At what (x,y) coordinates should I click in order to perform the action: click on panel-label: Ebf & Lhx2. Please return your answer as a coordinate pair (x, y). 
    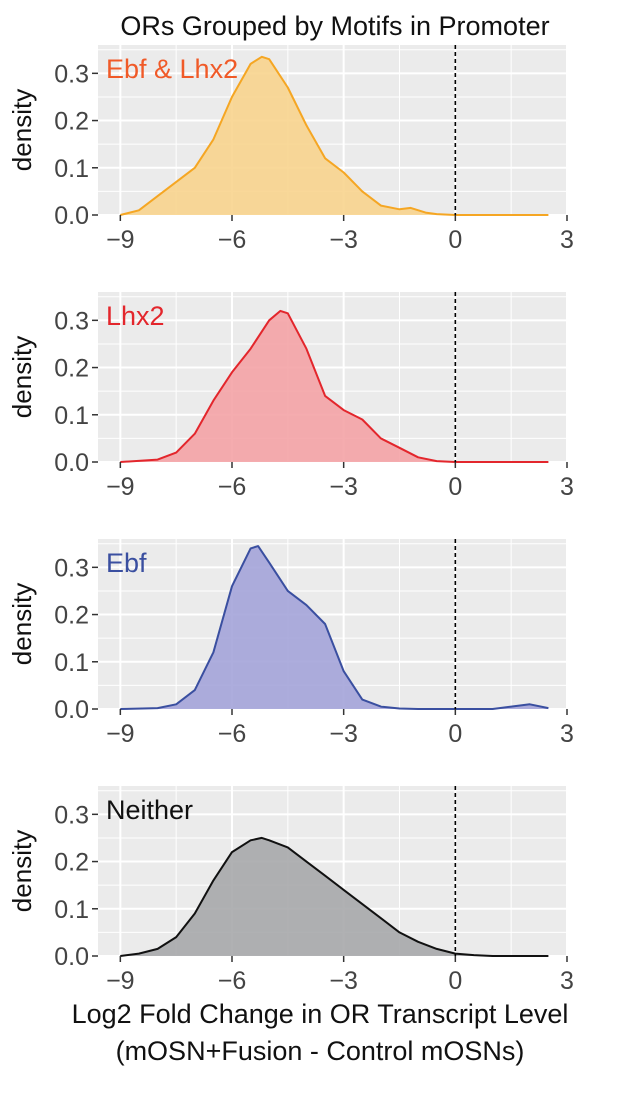
    Looking at the image, I should click on (172, 69).